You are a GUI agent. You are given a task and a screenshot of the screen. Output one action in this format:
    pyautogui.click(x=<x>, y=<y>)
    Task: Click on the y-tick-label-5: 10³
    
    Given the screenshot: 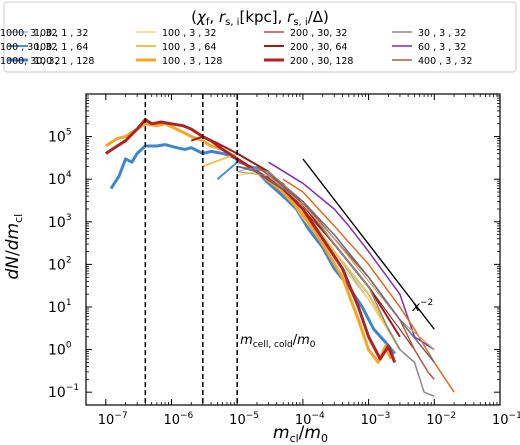 What is the action you would take?
    pyautogui.click(x=60, y=222)
    